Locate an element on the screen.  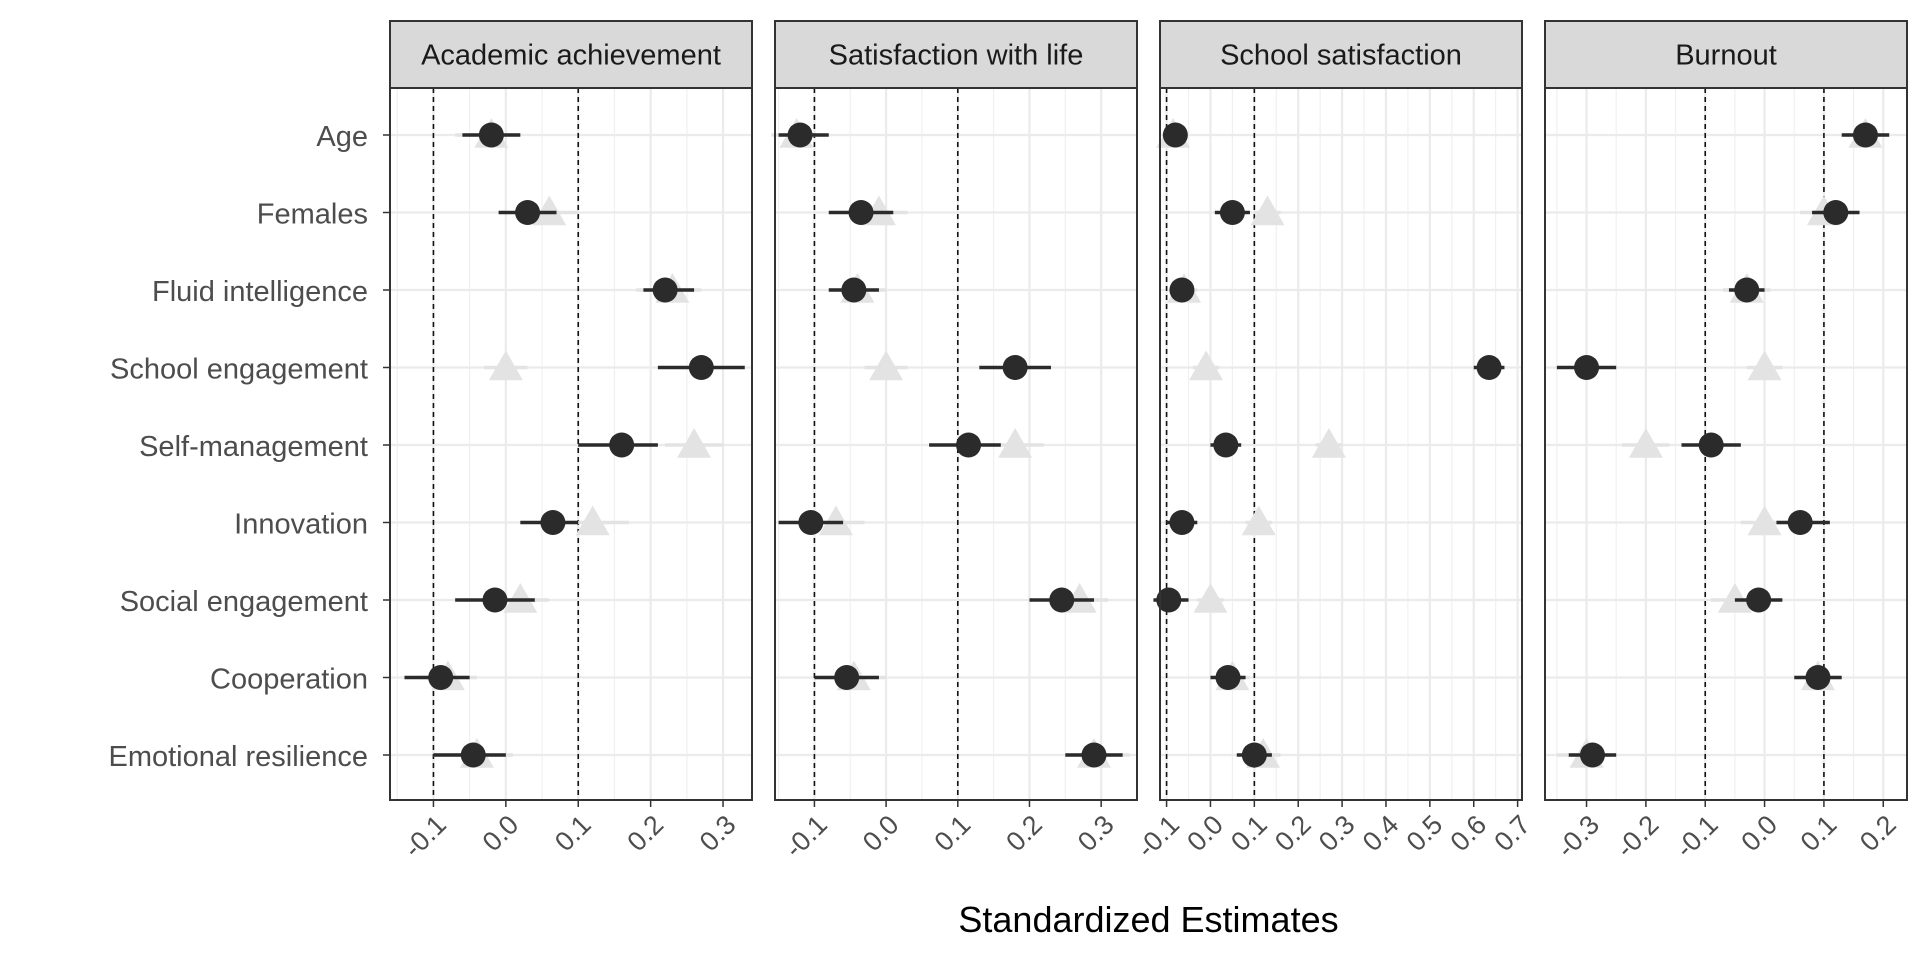
y-tick-label-age: Age is located at coordinates (342, 137).